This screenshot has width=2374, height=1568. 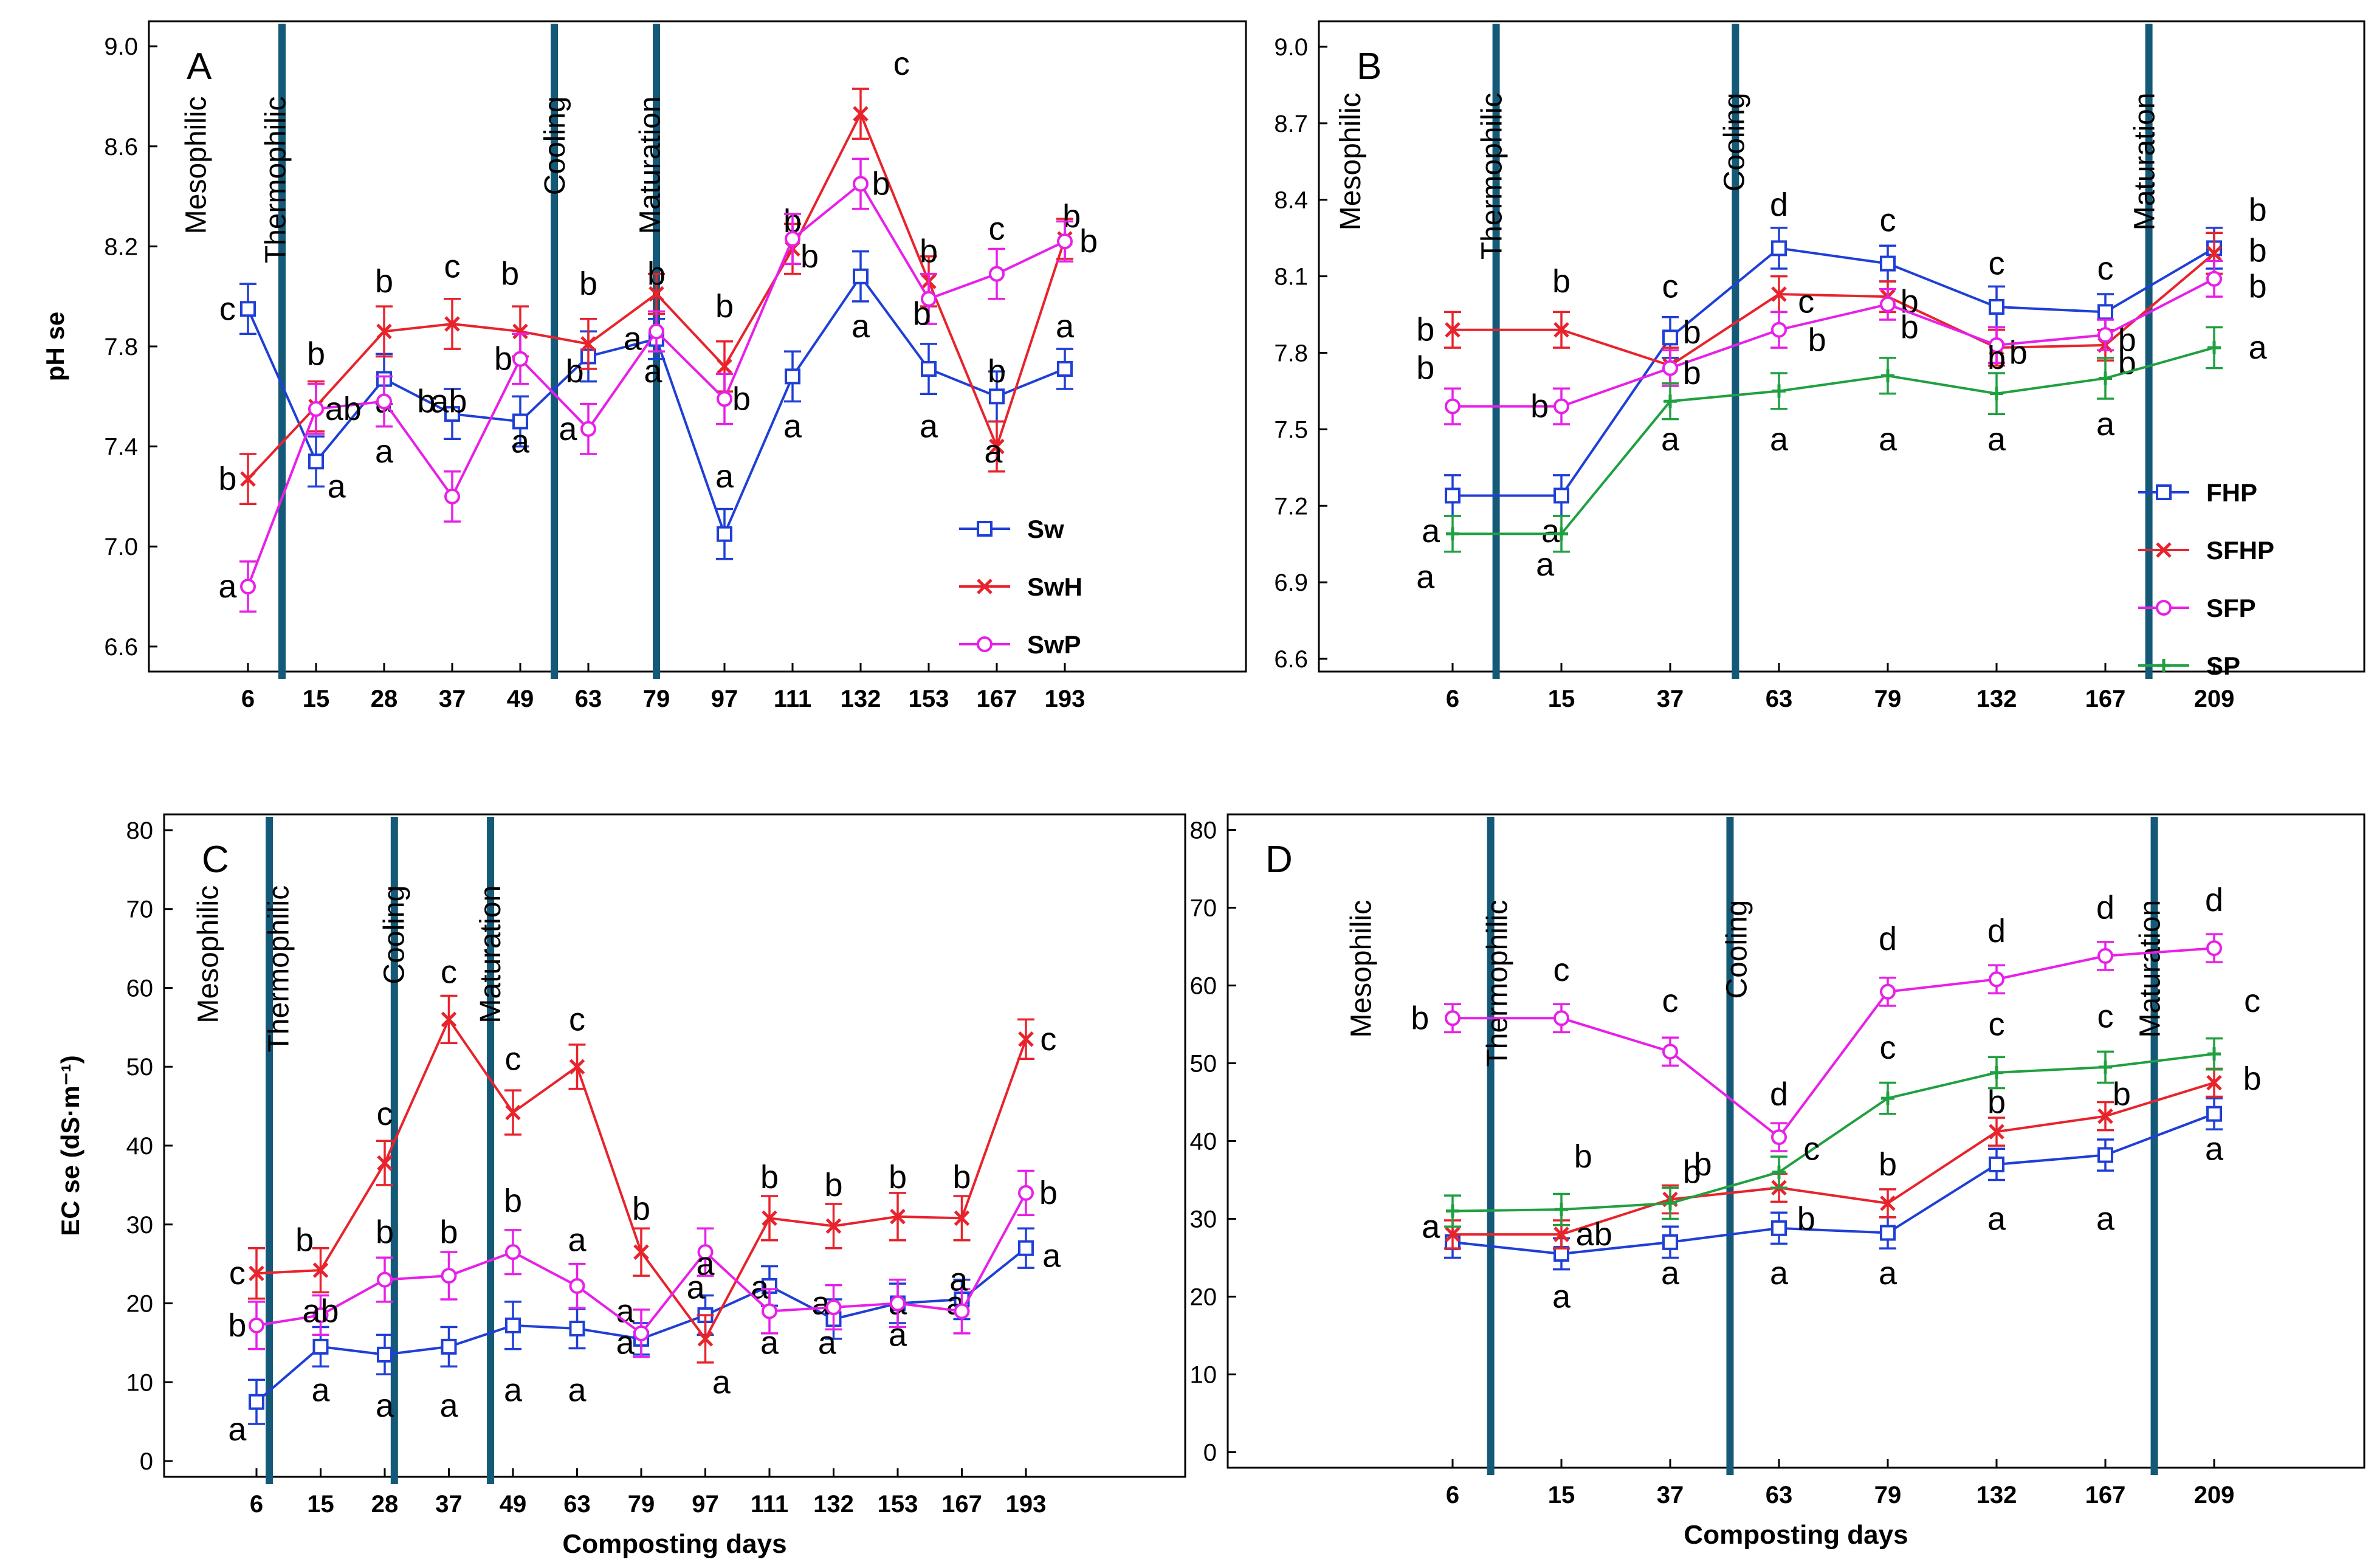 I want to click on y-tick-label: 7.4, so click(x=121, y=447).